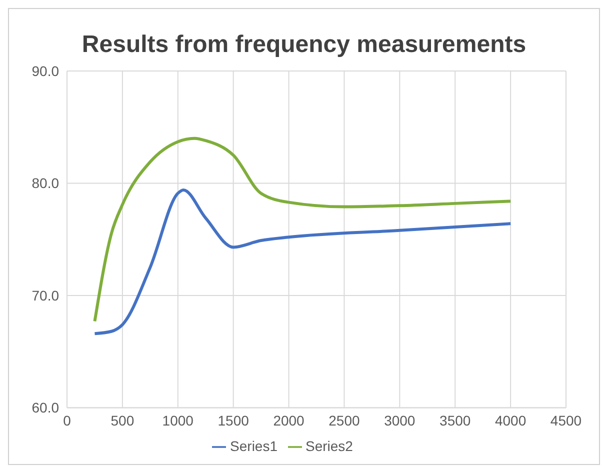 The height and width of the screenshot is (471, 606). What do you see at coordinates (67, 420) in the screenshot?
I see `x-tick-label: 0` at bounding box center [67, 420].